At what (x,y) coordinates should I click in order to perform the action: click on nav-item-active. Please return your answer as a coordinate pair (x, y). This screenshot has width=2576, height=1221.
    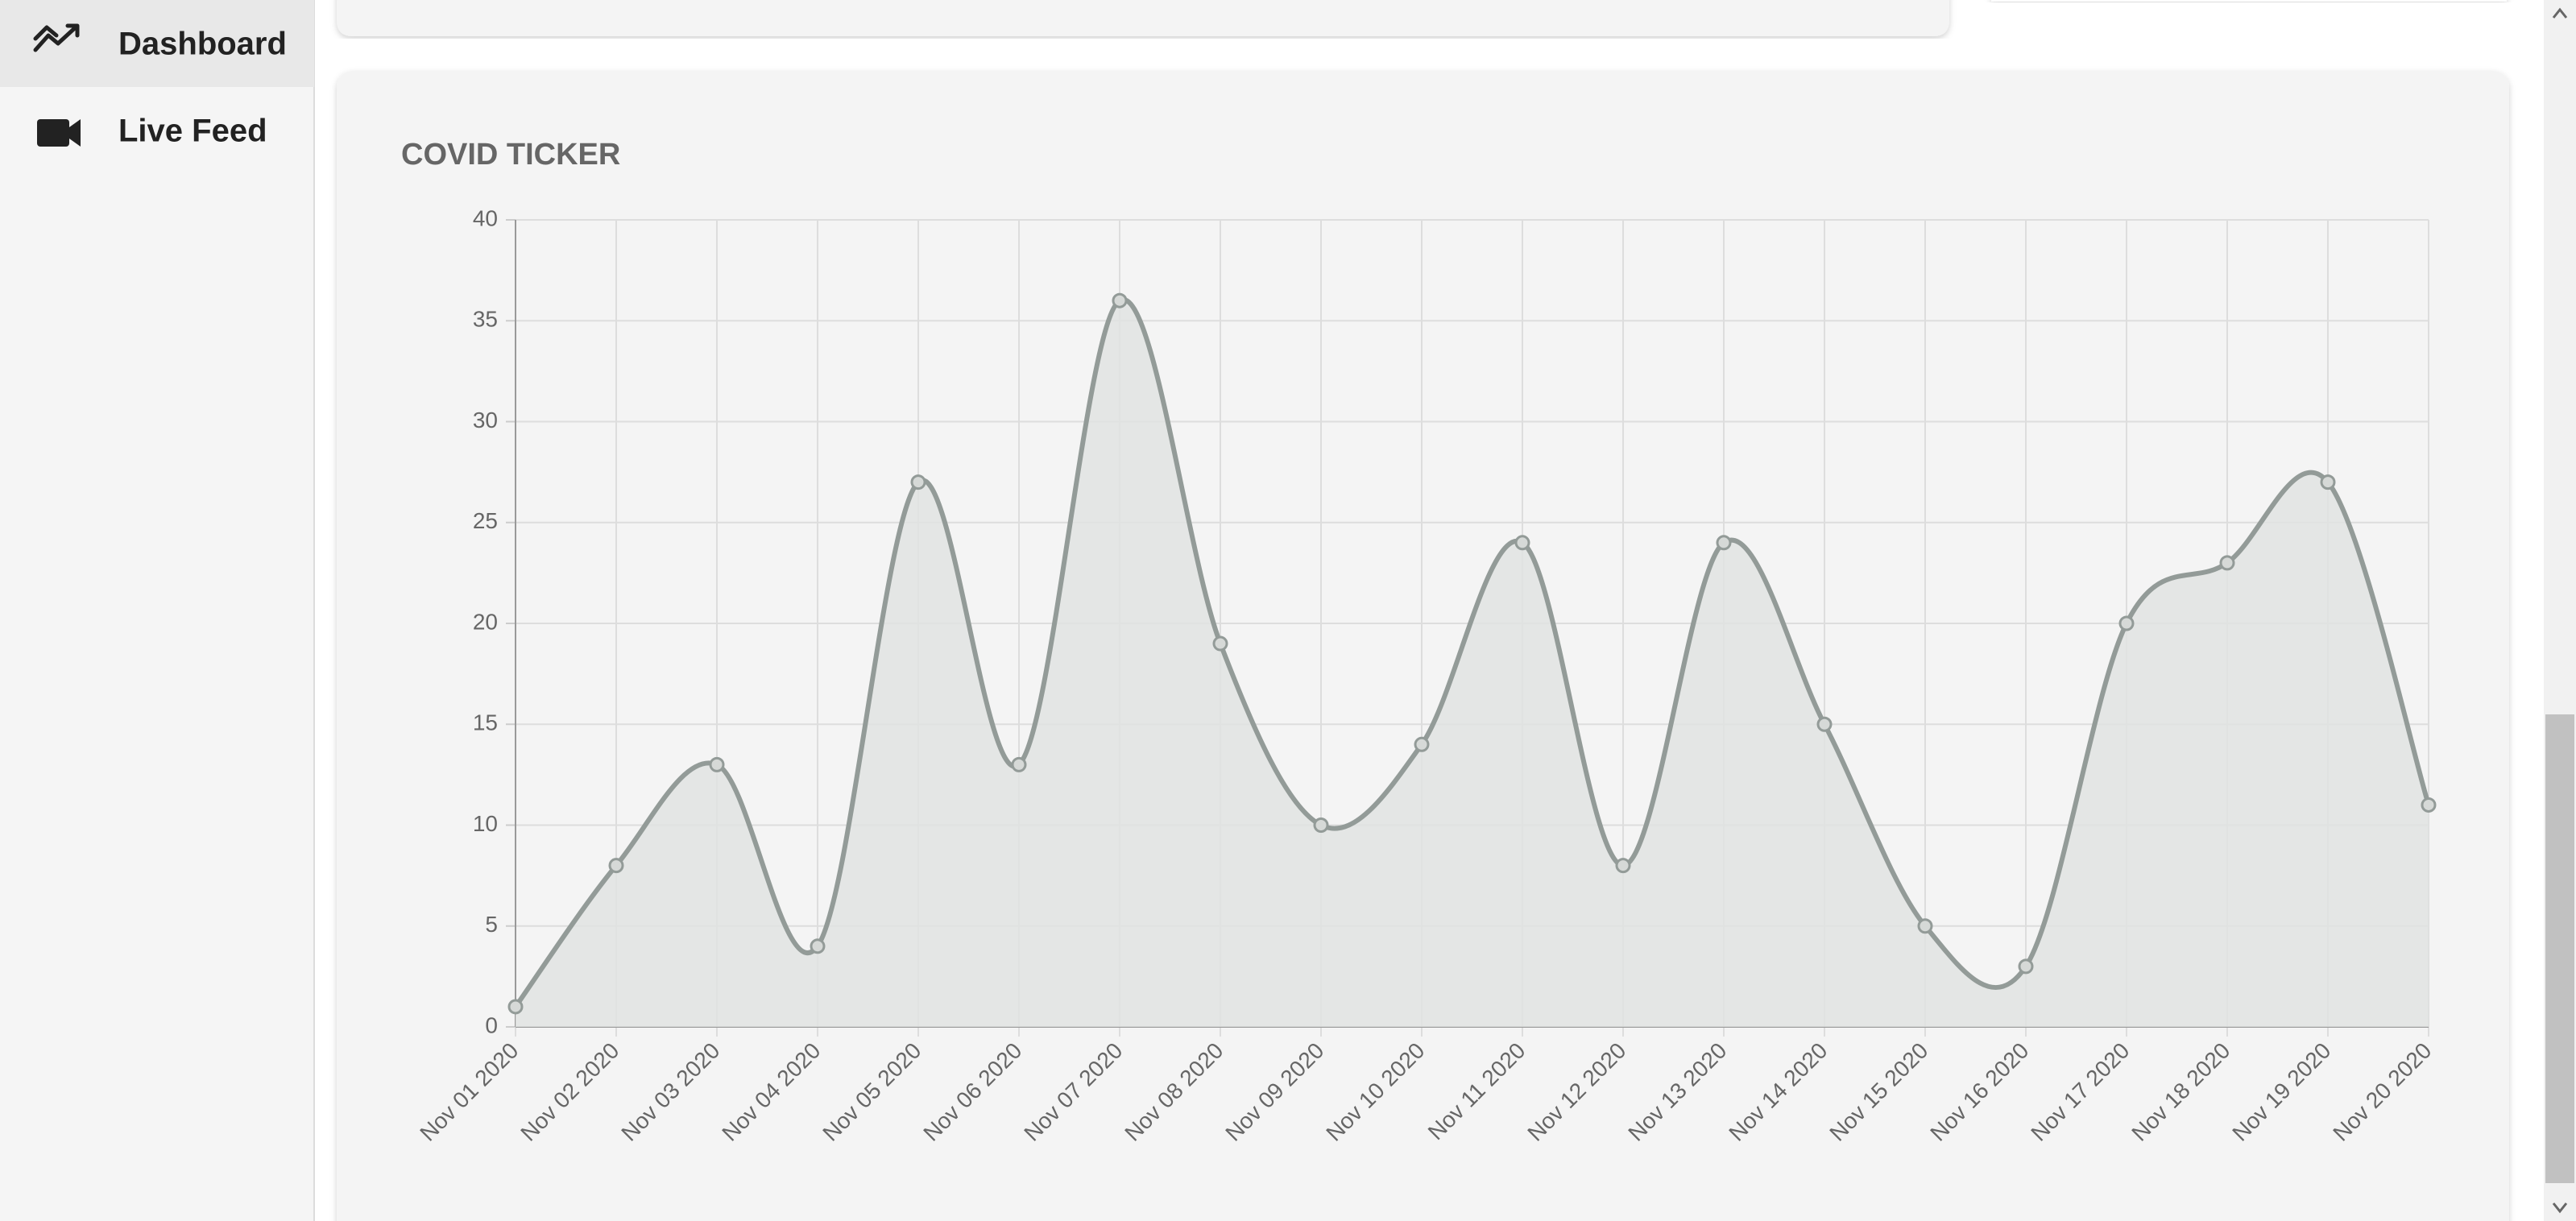
    Looking at the image, I should click on (157, 43).